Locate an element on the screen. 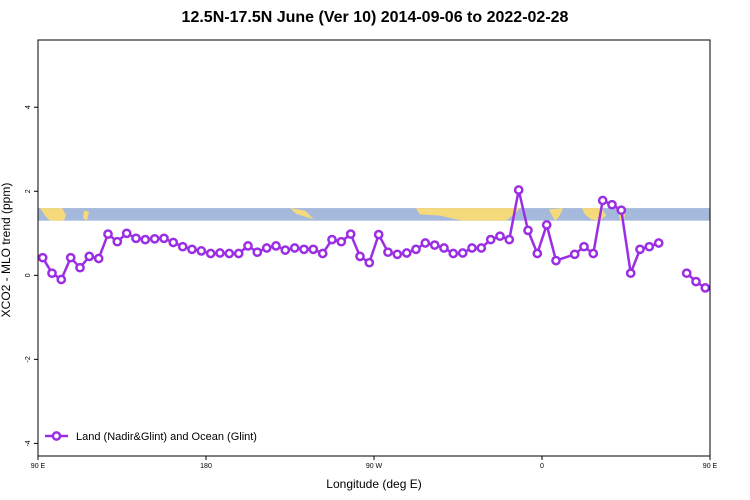  ocean-band is located at coordinates (374, 214).